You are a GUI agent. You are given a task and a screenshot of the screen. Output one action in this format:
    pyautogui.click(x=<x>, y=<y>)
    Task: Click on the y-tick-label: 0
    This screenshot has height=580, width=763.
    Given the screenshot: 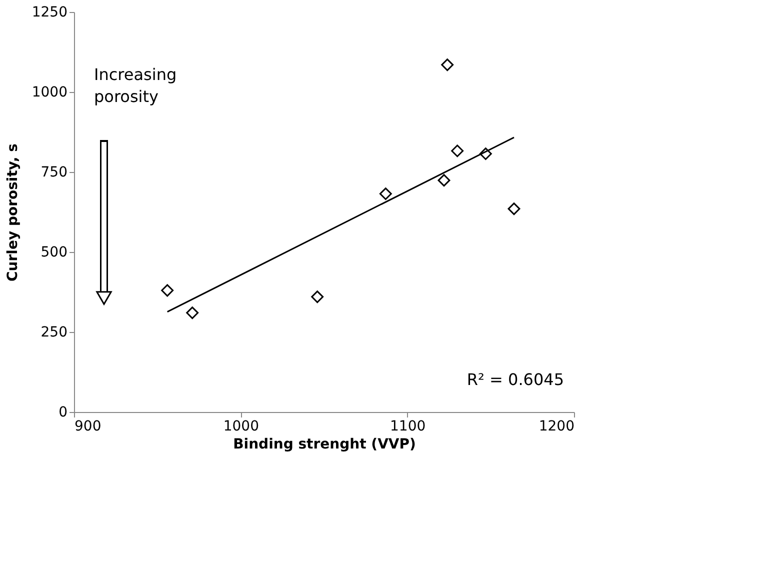 What is the action you would take?
    pyautogui.click(x=63, y=412)
    